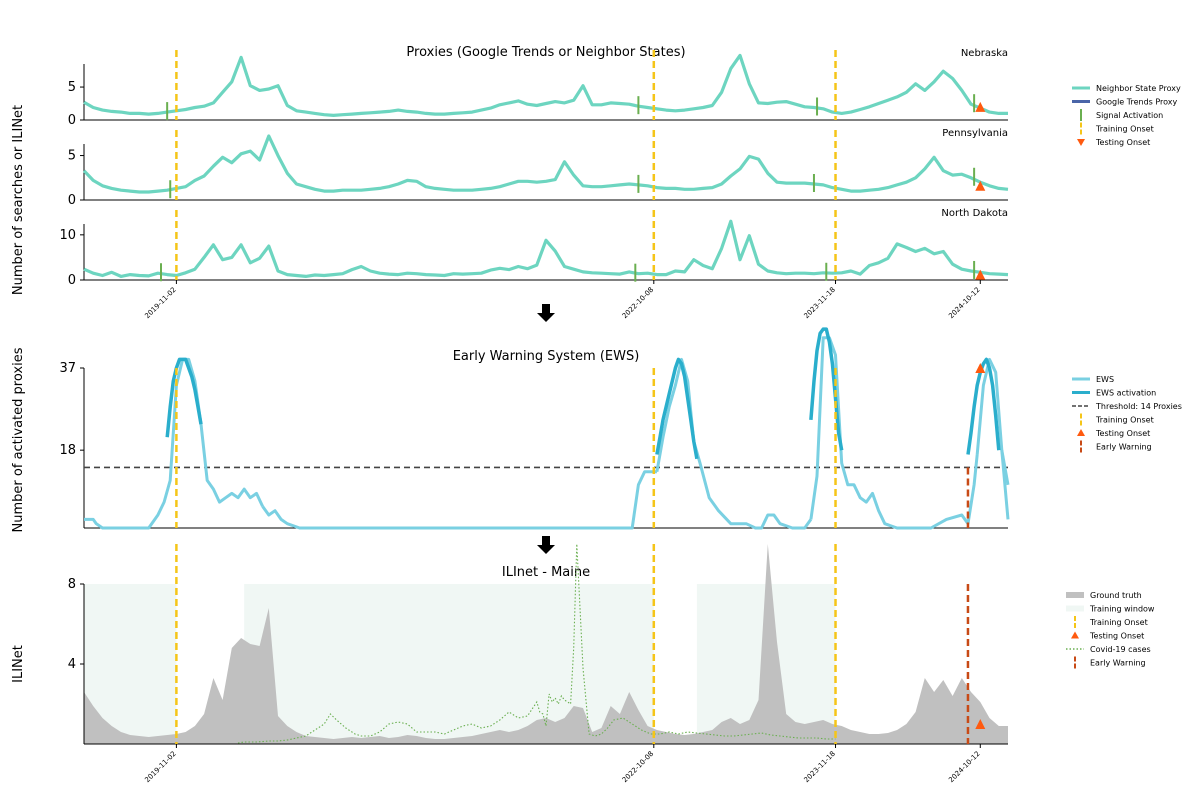 The image size is (1200, 804). Describe the element at coordinates (18, 200) in the screenshot. I see `proxy-panel-ylabel: Number of searches or ILINet` at that location.